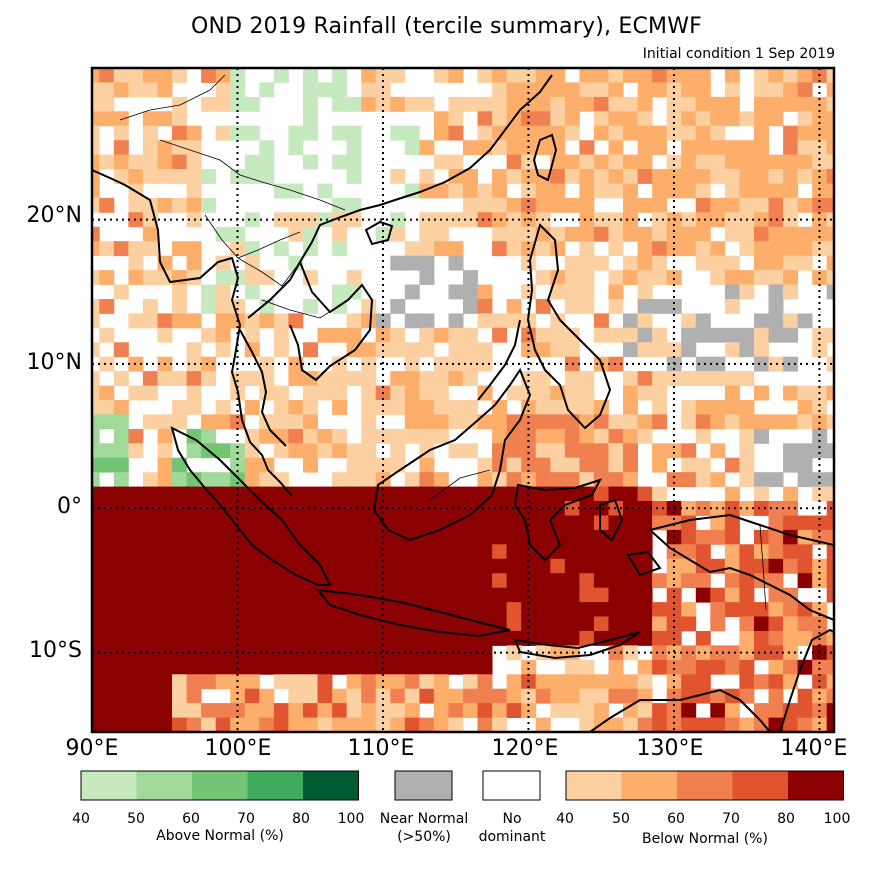 The height and width of the screenshot is (874, 893). What do you see at coordinates (69, 506) in the screenshot?
I see `lat-label-equator: 0°` at bounding box center [69, 506].